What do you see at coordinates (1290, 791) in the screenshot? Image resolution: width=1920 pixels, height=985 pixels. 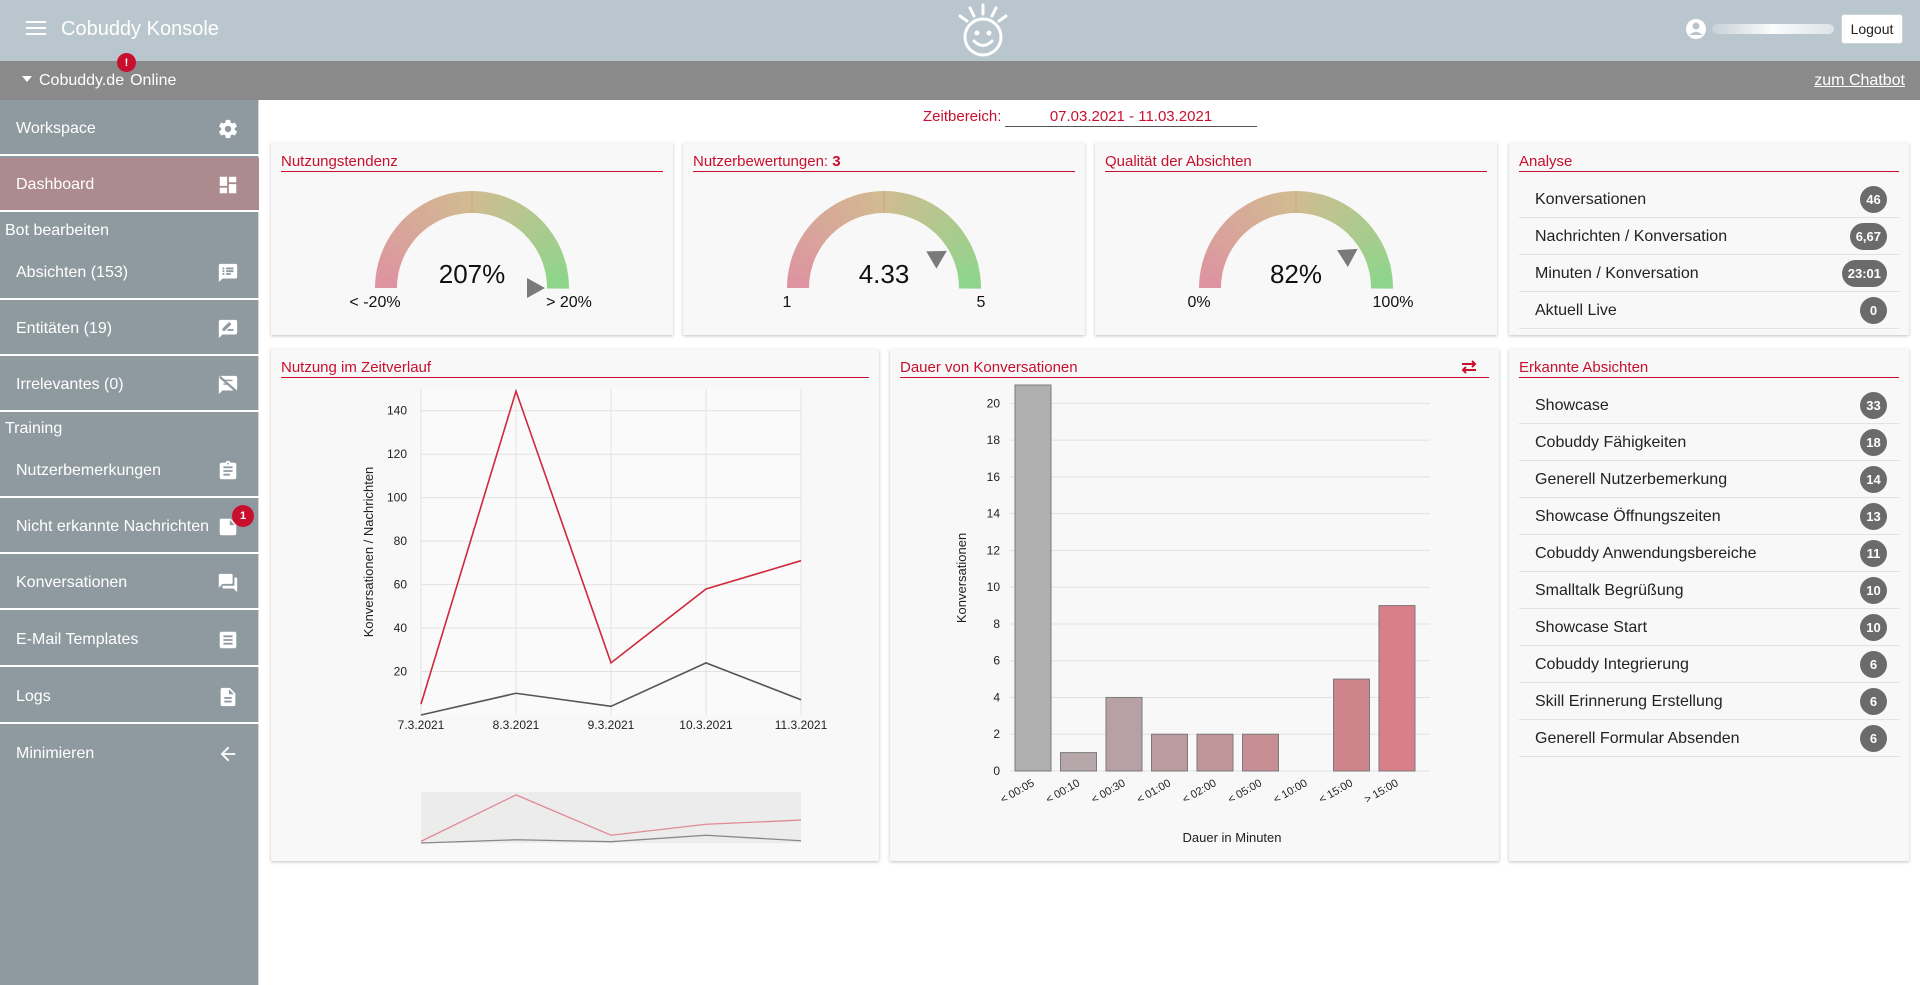 I see `x-tick-label: < 10:00` at bounding box center [1290, 791].